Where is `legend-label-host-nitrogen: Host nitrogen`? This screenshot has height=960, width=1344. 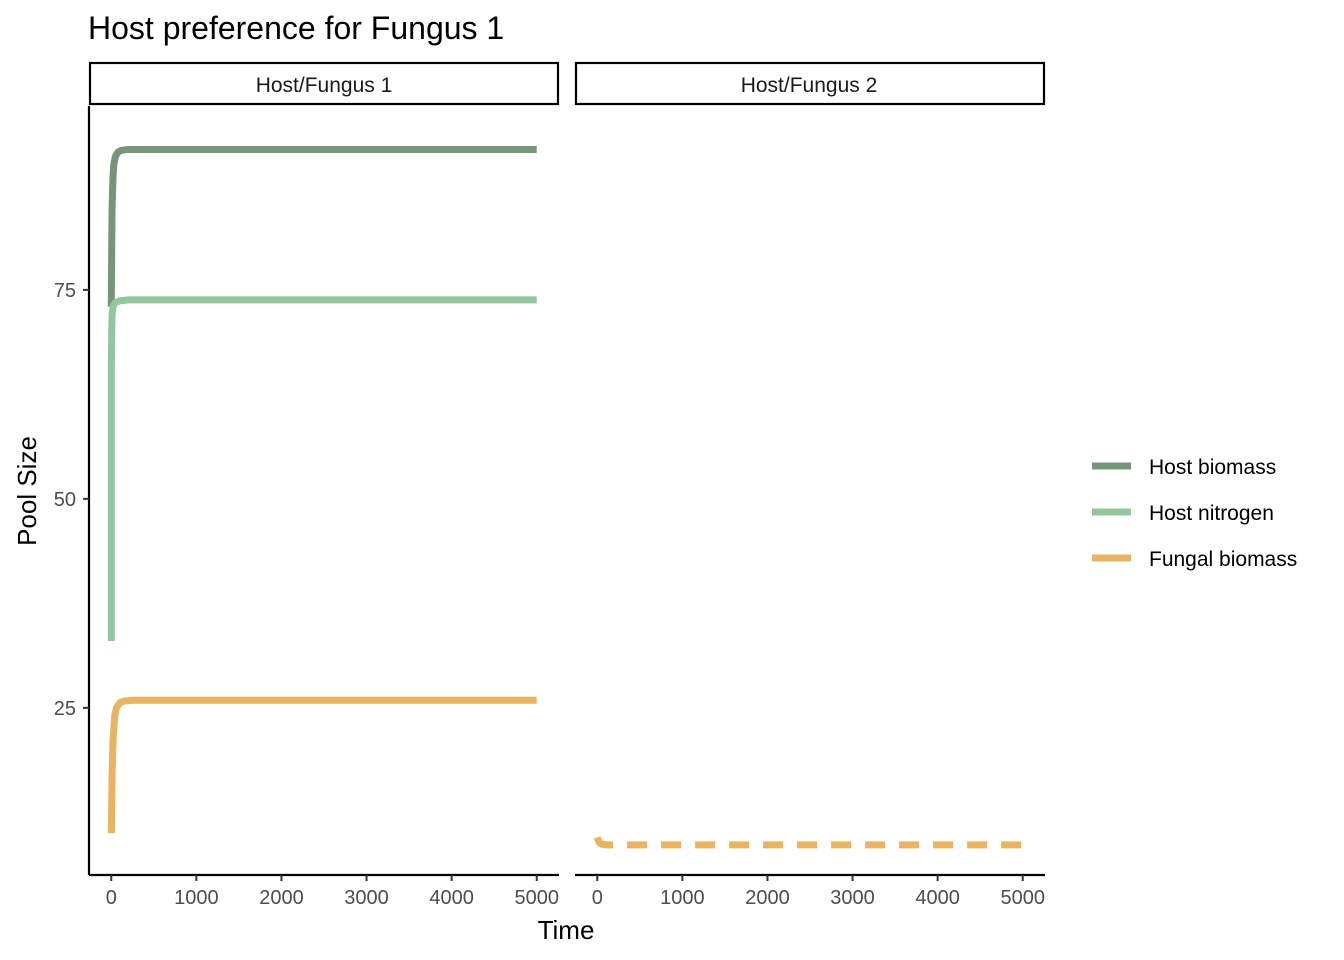 legend-label-host-nitrogen: Host nitrogen is located at coordinates (1211, 513).